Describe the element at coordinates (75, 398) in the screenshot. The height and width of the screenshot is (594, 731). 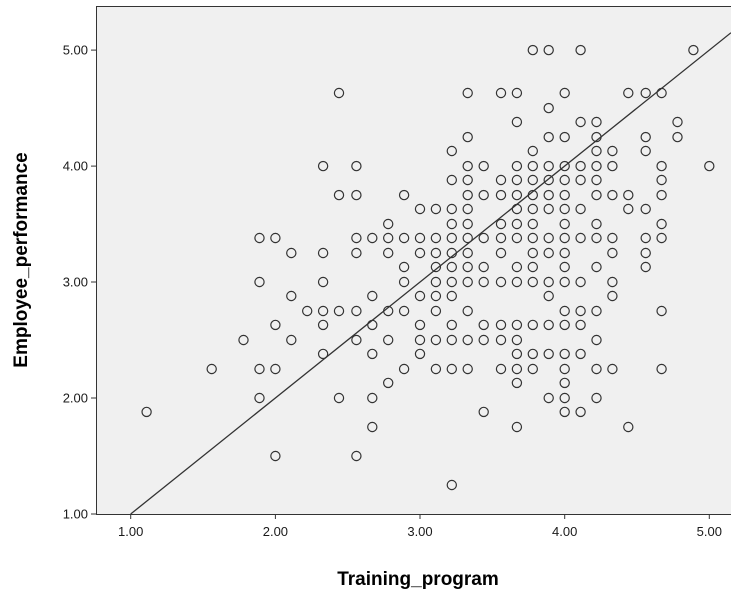
I see `y-tick-label: 2.00` at that location.